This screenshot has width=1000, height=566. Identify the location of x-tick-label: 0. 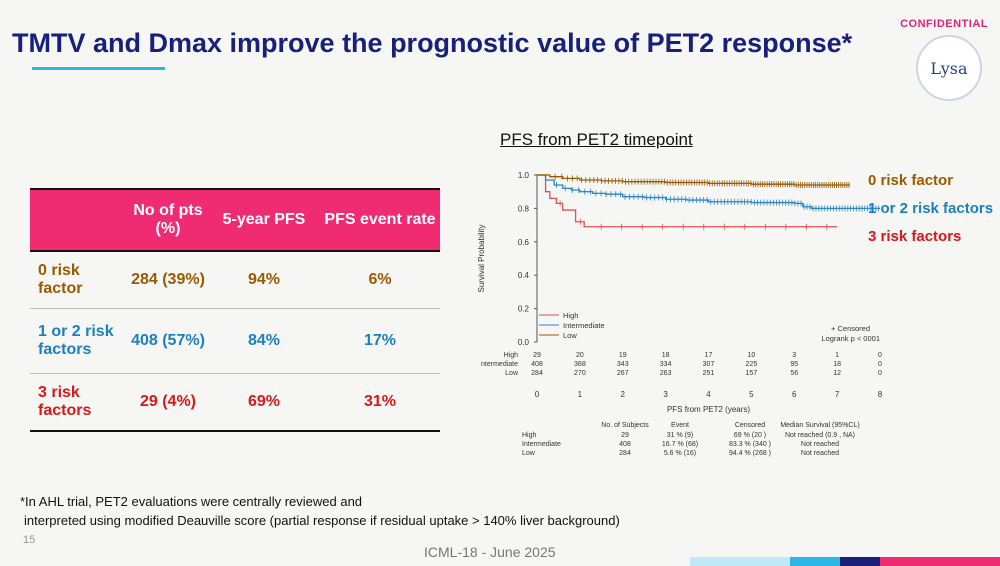
(537, 394).